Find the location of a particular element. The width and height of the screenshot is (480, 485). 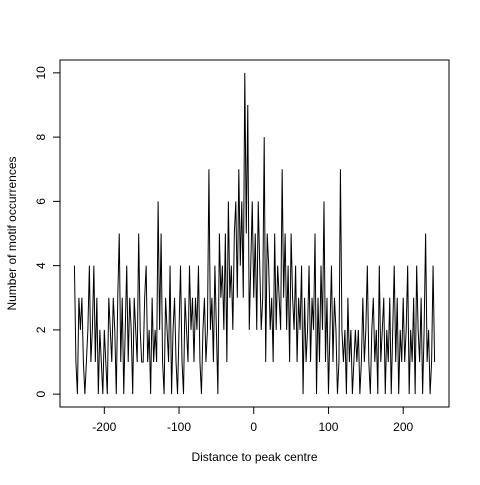

y-tick-label: 8 is located at coordinates (41, 136).